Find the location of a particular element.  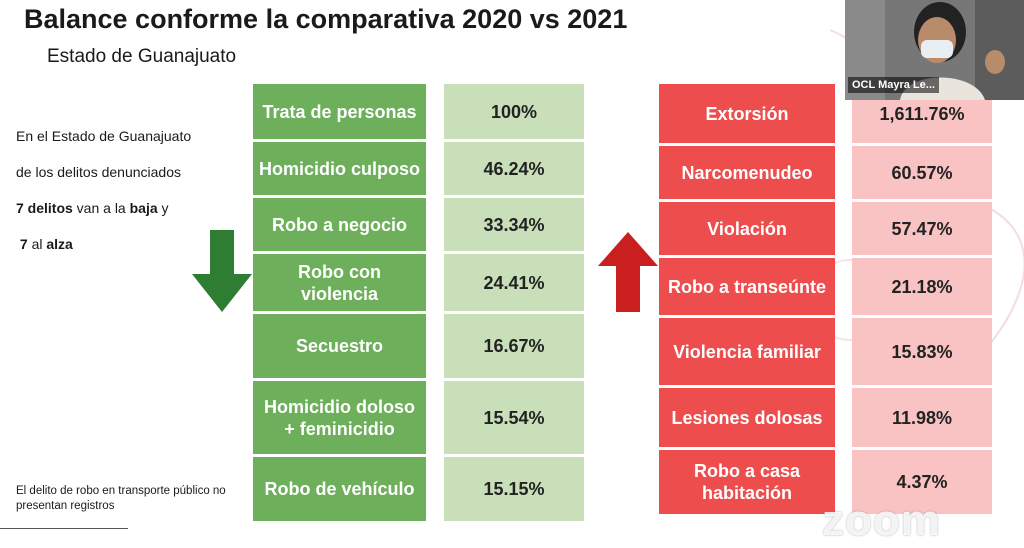

decreasing-crime-value-2: 46.24% is located at coordinates (514, 170).